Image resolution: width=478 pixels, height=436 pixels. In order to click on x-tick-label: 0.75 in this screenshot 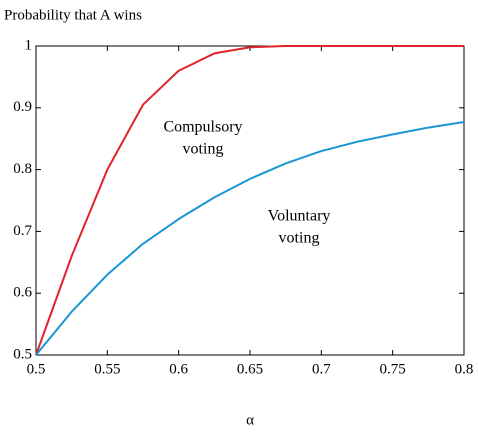, I will do `click(393, 369)`.